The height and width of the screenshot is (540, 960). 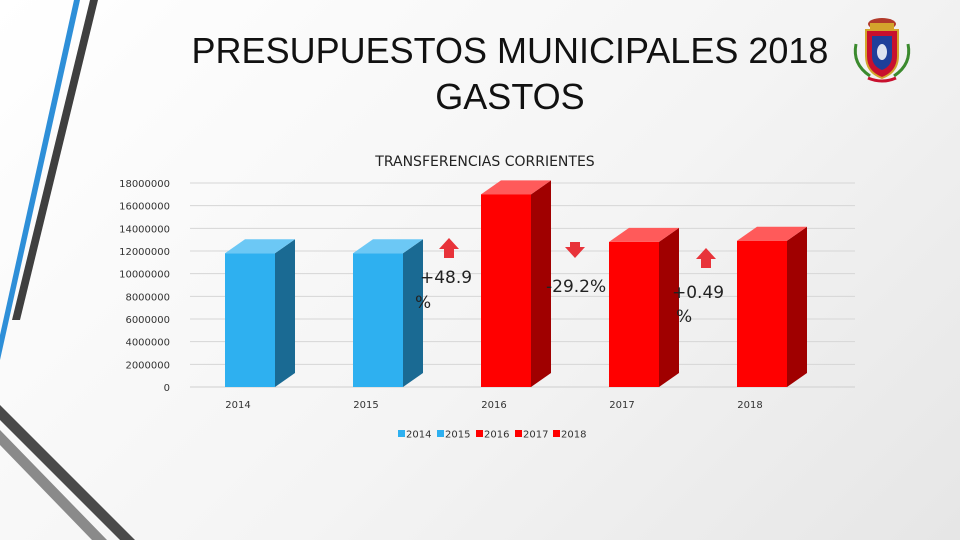 I want to click on dark-stripe-top, so click(x=55, y=160).